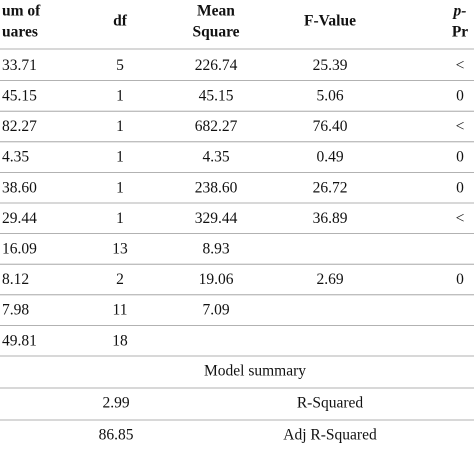 The width and height of the screenshot is (474, 474). I want to click on cell: 29.44, so click(19, 218).